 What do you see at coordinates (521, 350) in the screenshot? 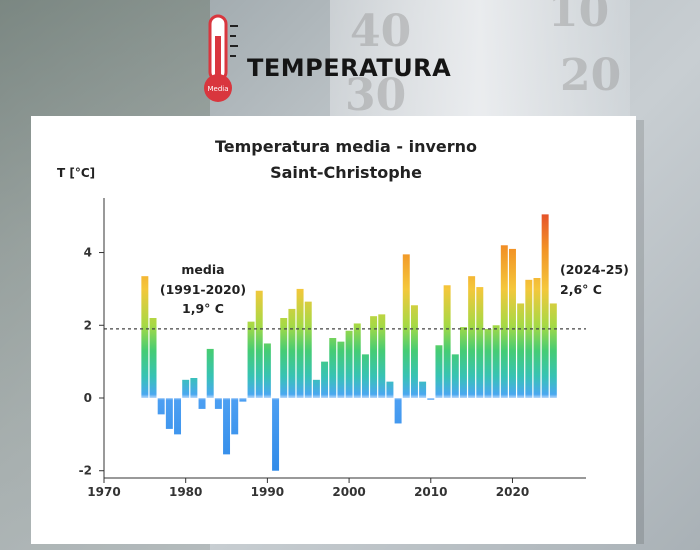
I see `bar-2021` at bounding box center [521, 350].